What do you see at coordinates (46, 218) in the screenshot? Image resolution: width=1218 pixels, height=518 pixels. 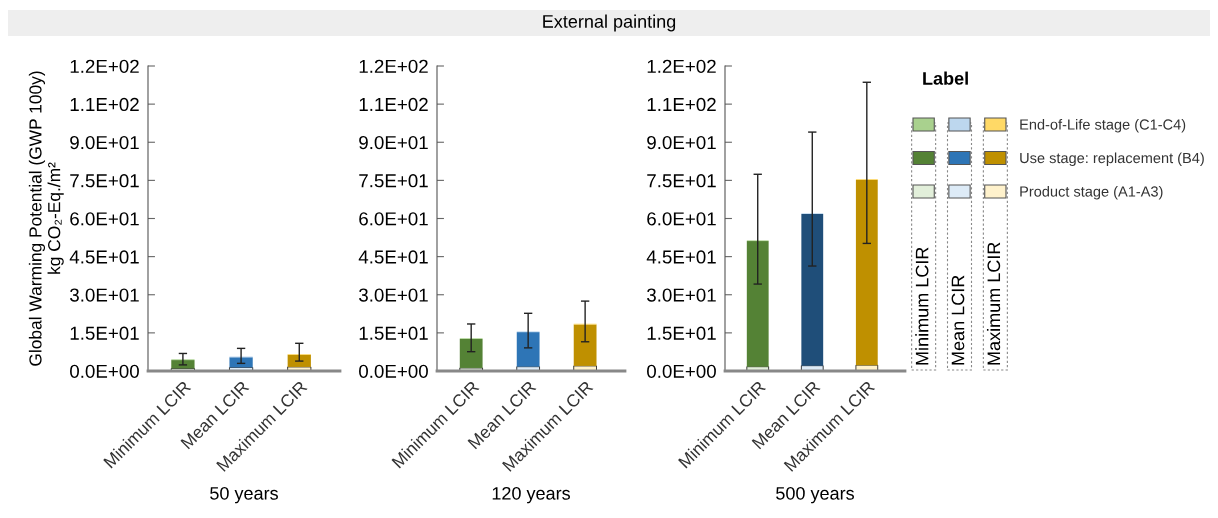 I see `y-axis-title: Global Warming Potential (GWP 100y) kg CO₂-Eq./m²` at bounding box center [46, 218].